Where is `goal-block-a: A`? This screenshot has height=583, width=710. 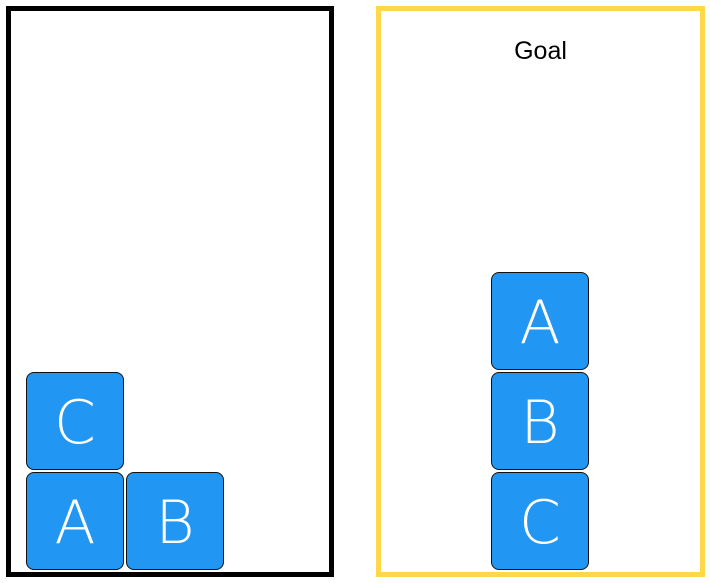
goal-block-a: A is located at coordinates (540, 321).